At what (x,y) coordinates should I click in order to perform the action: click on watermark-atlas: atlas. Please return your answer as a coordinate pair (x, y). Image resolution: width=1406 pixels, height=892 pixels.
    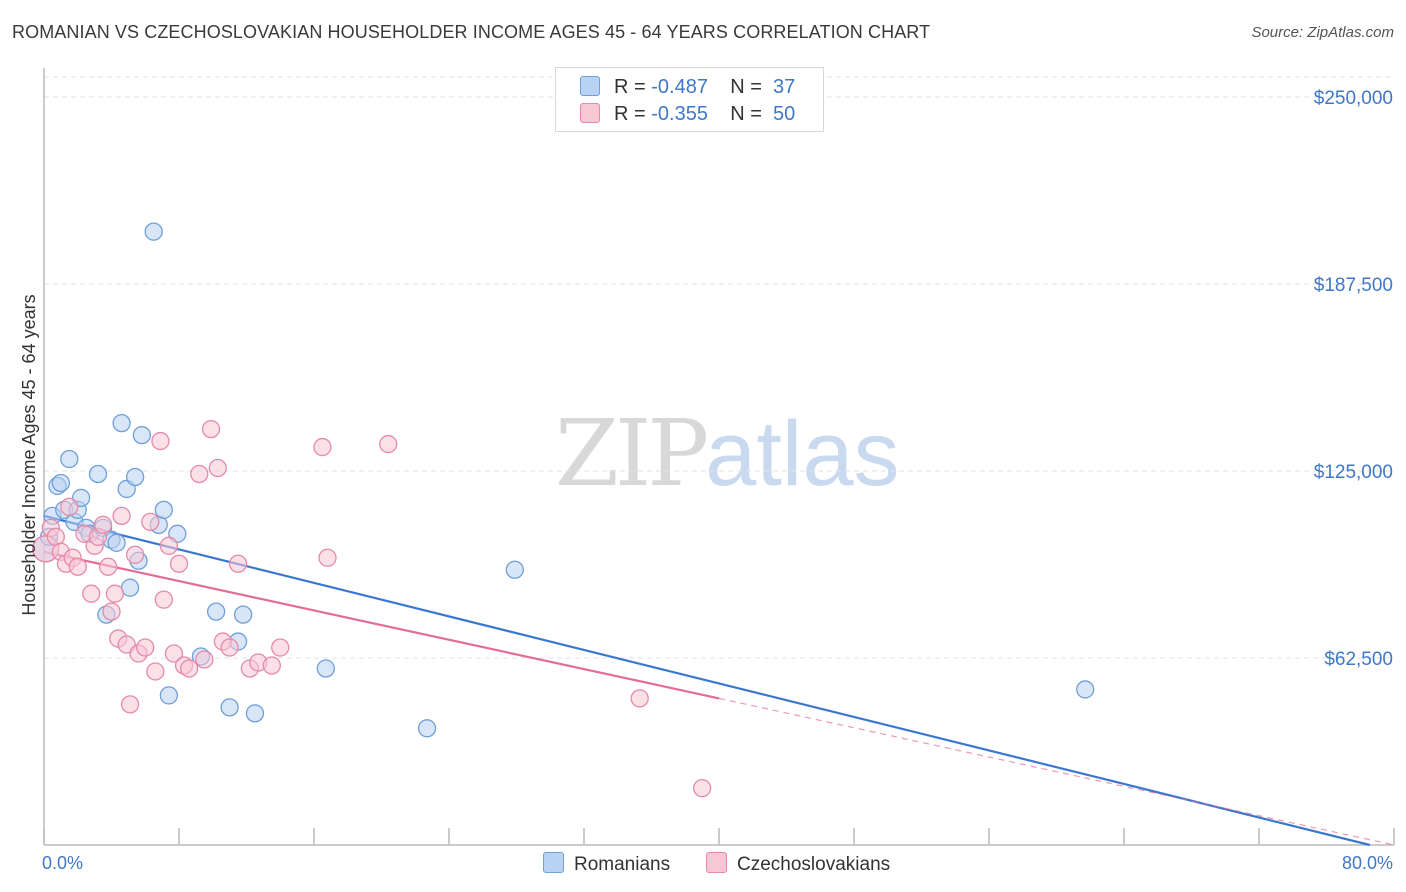
    Looking at the image, I should click on (802, 454).